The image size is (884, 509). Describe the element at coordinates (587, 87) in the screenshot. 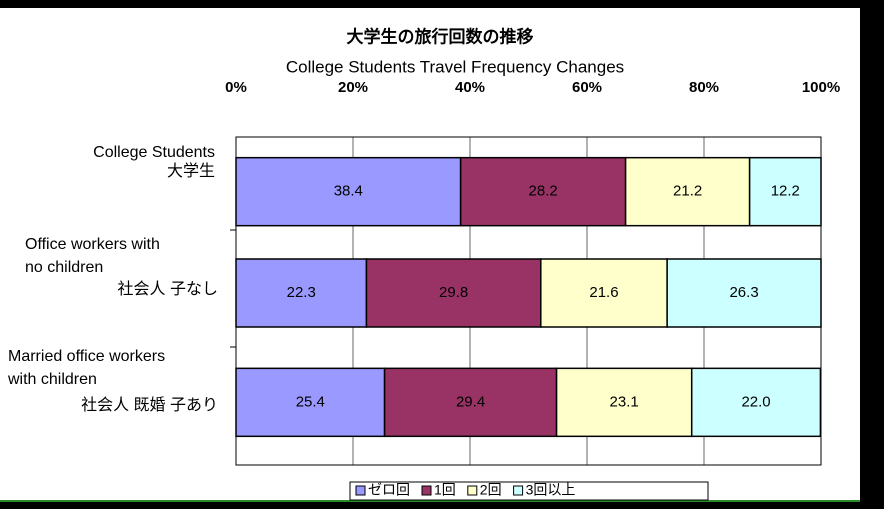

I see `x-tick-label: 60%` at that location.